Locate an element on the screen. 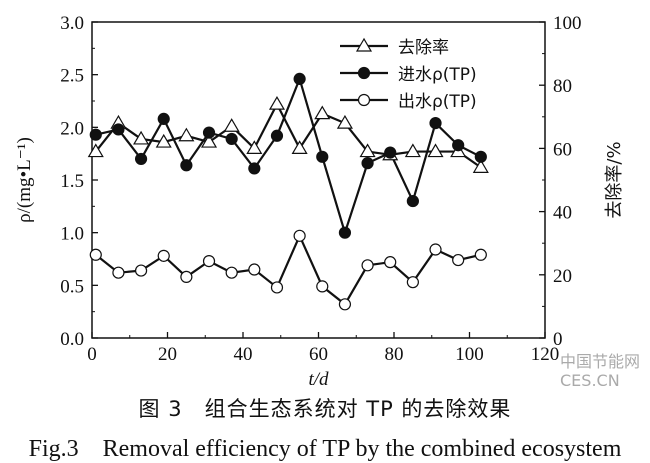  x-axis-label: t/d is located at coordinates (318, 379).